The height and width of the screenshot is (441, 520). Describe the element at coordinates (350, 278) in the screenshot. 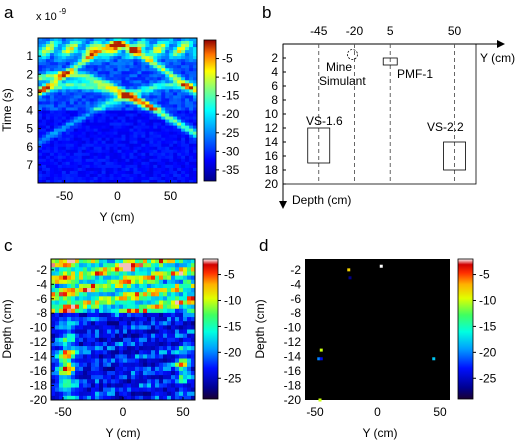

I see `scatter-point` at that location.